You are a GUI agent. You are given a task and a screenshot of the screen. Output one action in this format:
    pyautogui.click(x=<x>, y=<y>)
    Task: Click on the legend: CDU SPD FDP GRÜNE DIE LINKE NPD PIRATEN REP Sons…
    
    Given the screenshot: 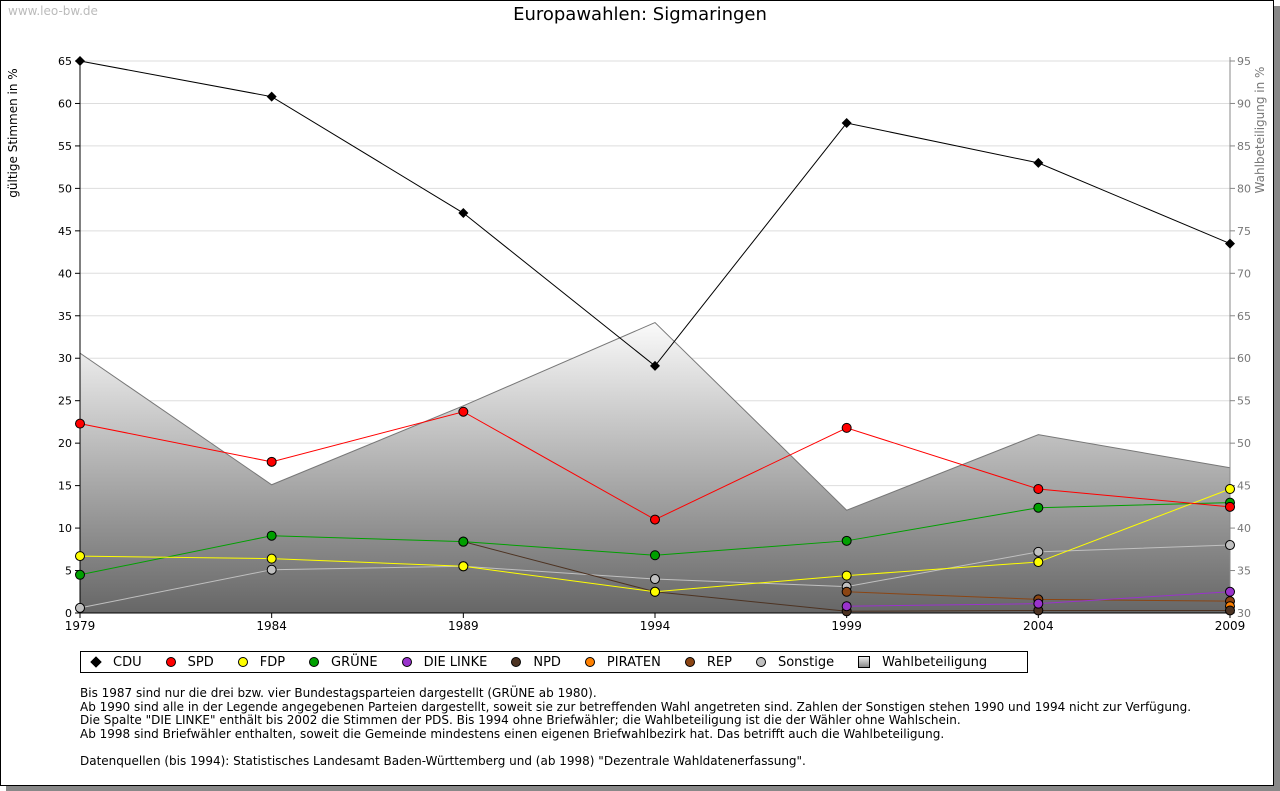 What is the action you would take?
    pyautogui.click(x=554, y=662)
    